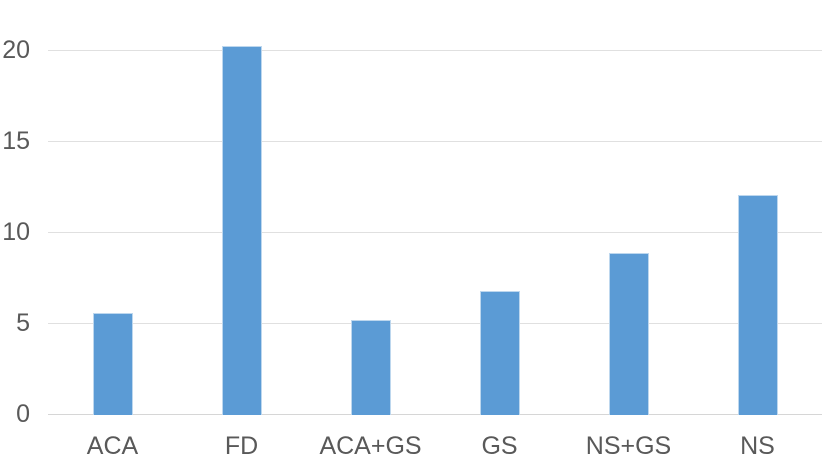  Describe the element at coordinates (757, 304) in the screenshot. I see `bar-ns` at that location.